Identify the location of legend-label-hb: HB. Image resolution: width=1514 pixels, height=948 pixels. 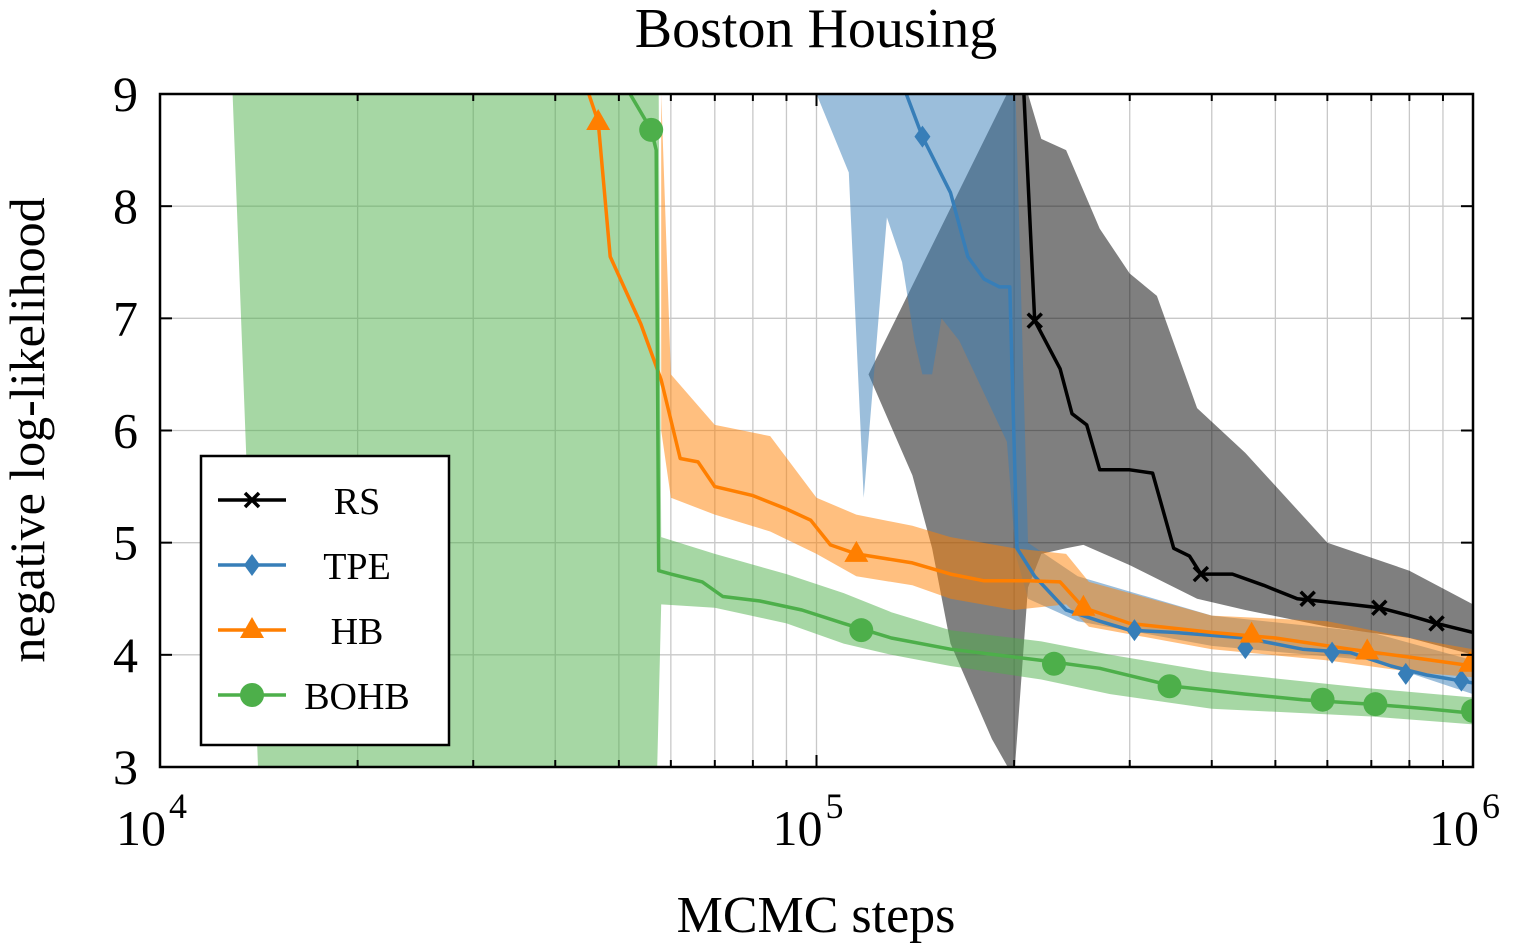
(357, 632).